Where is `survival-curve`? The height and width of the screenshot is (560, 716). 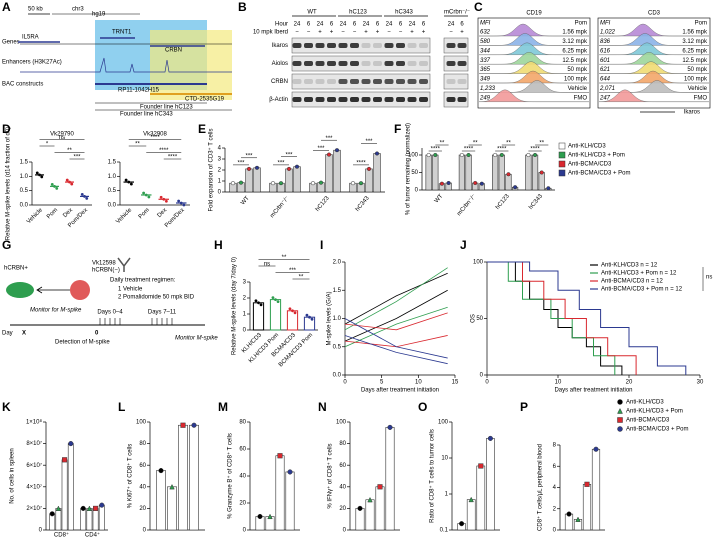
survival-curve is located at coordinates (562, 318).